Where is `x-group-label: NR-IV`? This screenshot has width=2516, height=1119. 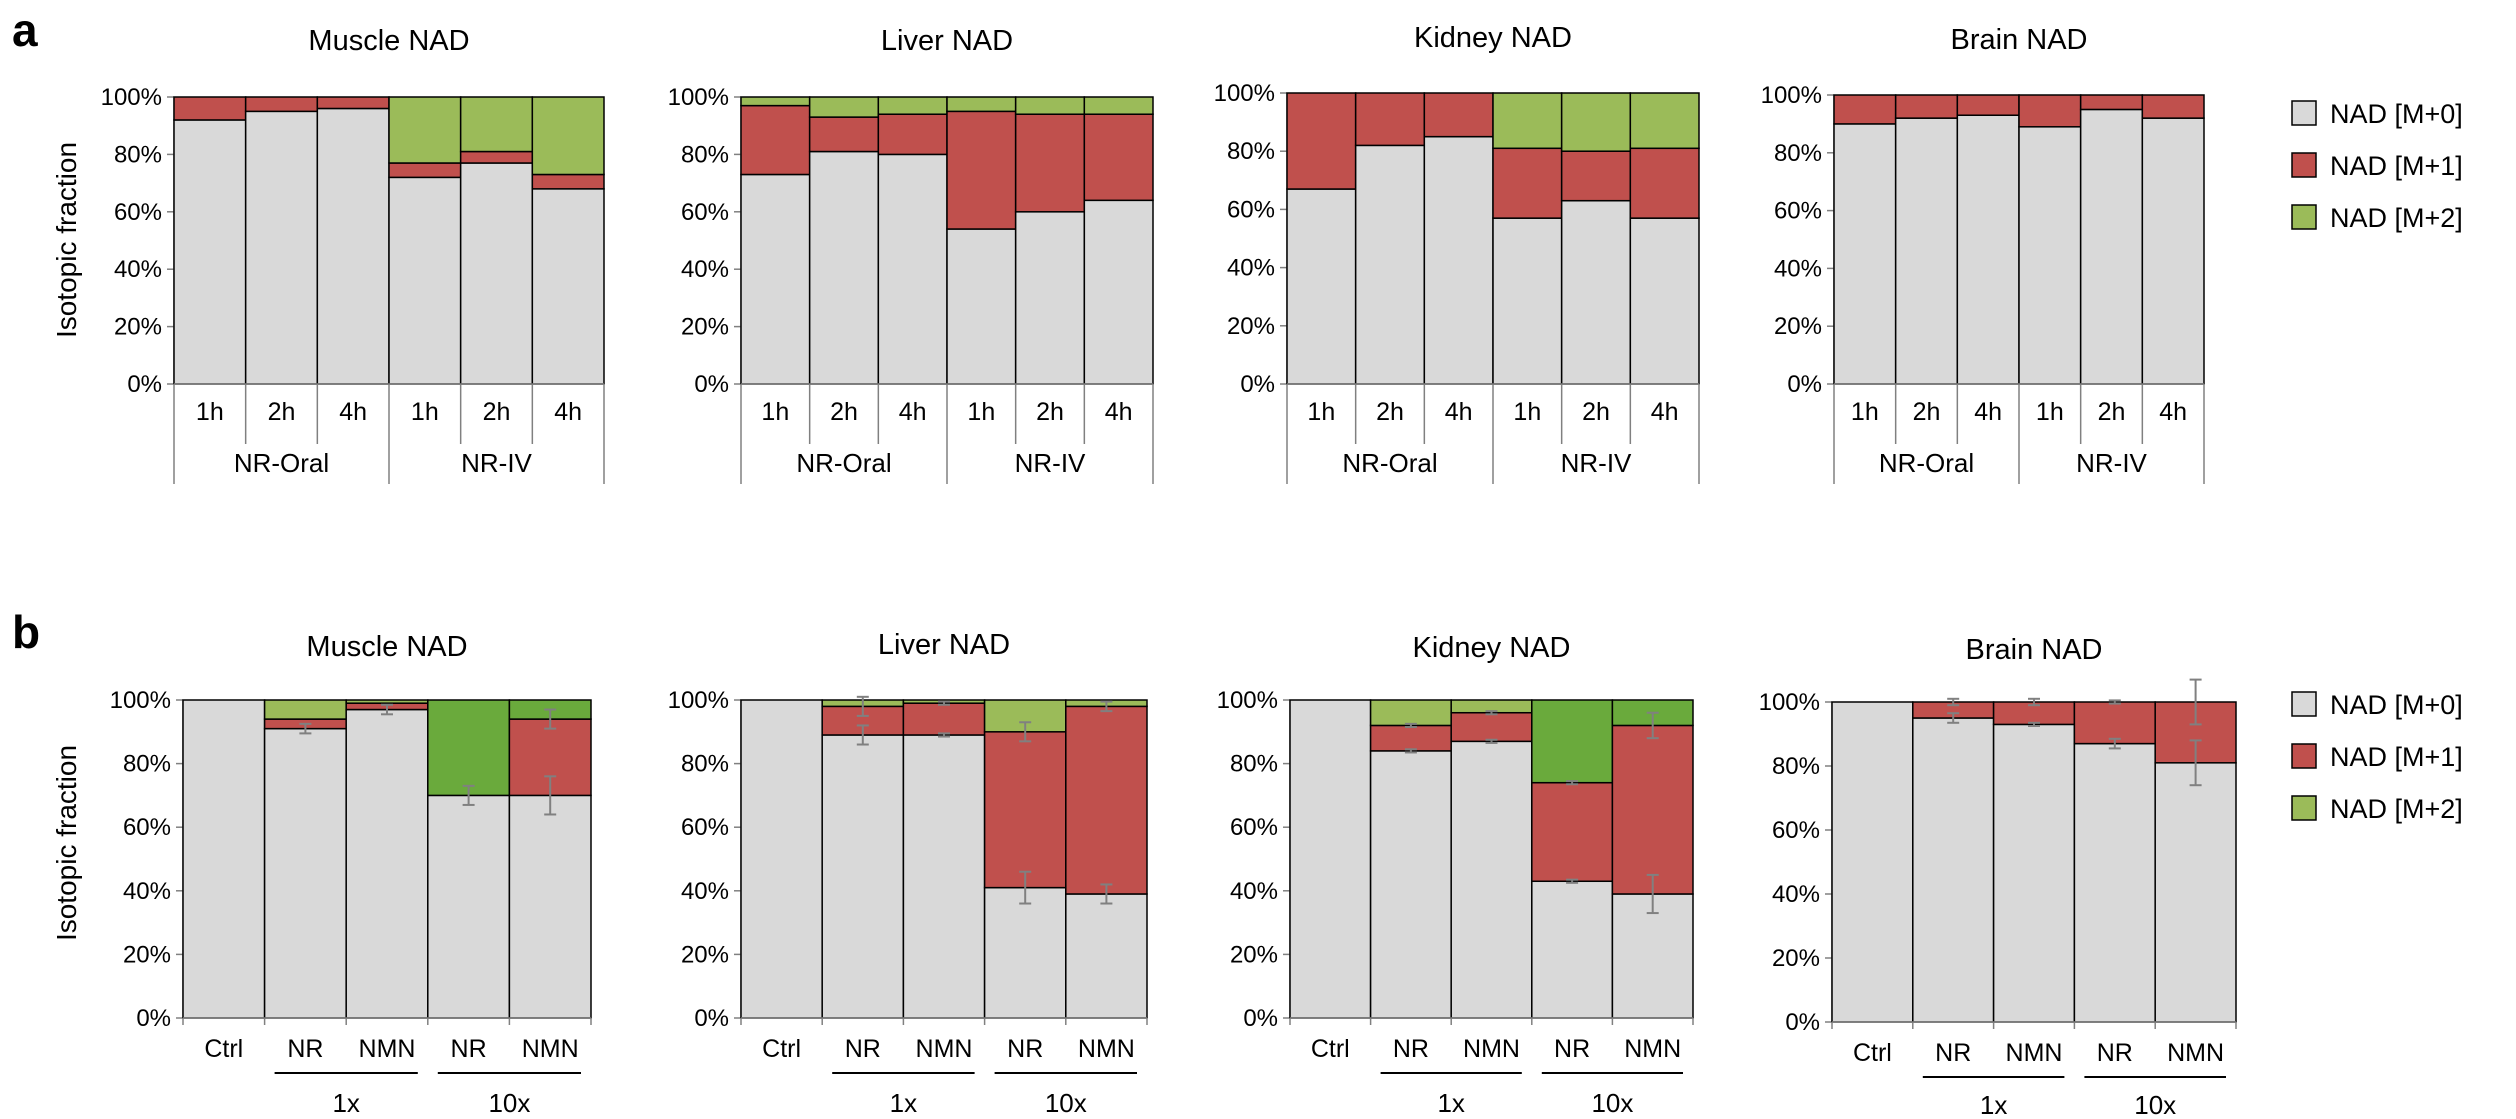 x-group-label: NR-IV is located at coordinates (1050, 463).